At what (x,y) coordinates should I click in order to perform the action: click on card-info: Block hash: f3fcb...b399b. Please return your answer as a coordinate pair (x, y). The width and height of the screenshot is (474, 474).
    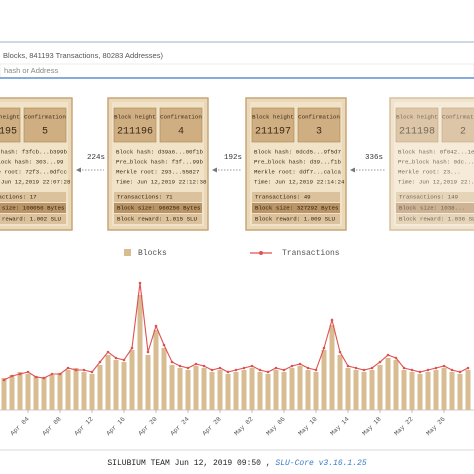
    Looking at the image, I should click on (33, 152).